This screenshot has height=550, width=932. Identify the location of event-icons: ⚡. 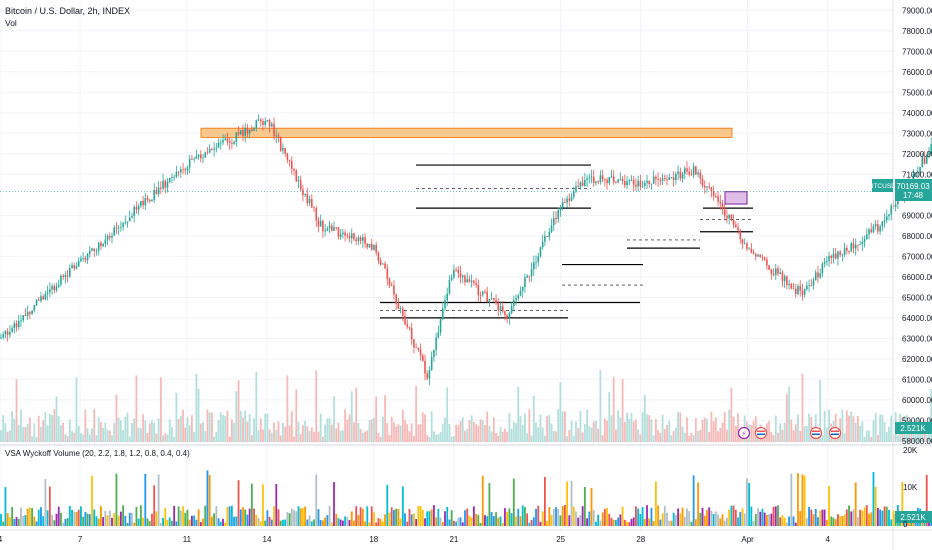
(789, 433).